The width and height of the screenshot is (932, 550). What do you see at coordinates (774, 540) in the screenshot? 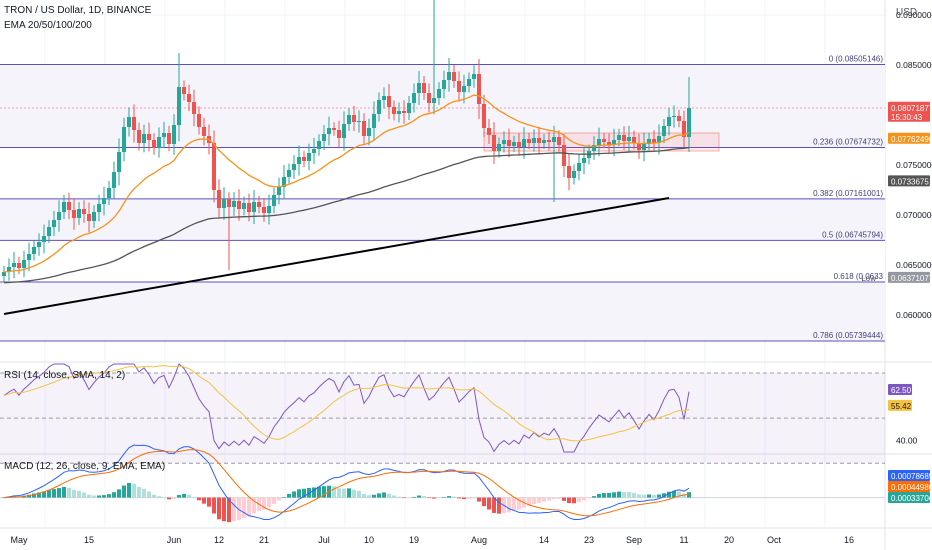
I see `time-axis-tick: Oct` at bounding box center [774, 540].